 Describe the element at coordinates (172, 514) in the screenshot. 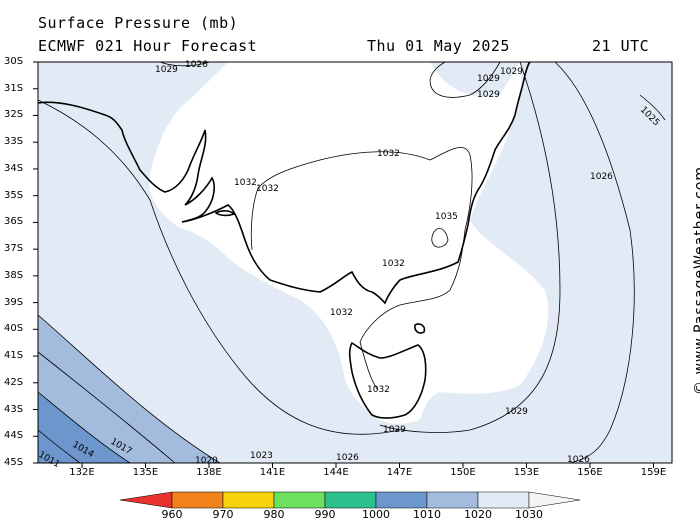

I see `colorbar-label: 960` at that location.